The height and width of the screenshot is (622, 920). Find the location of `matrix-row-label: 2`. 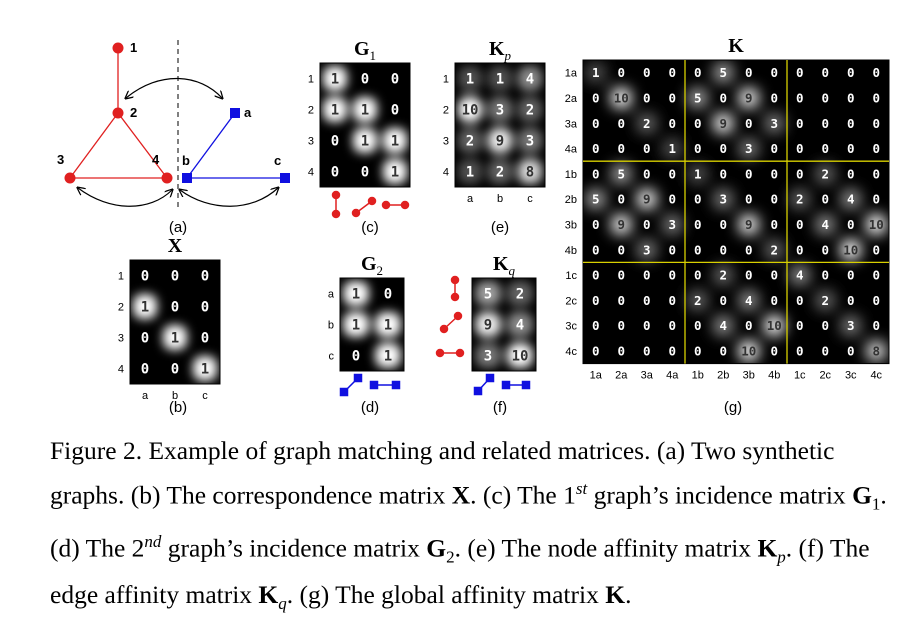

matrix-row-label: 2 is located at coordinates (446, 111).